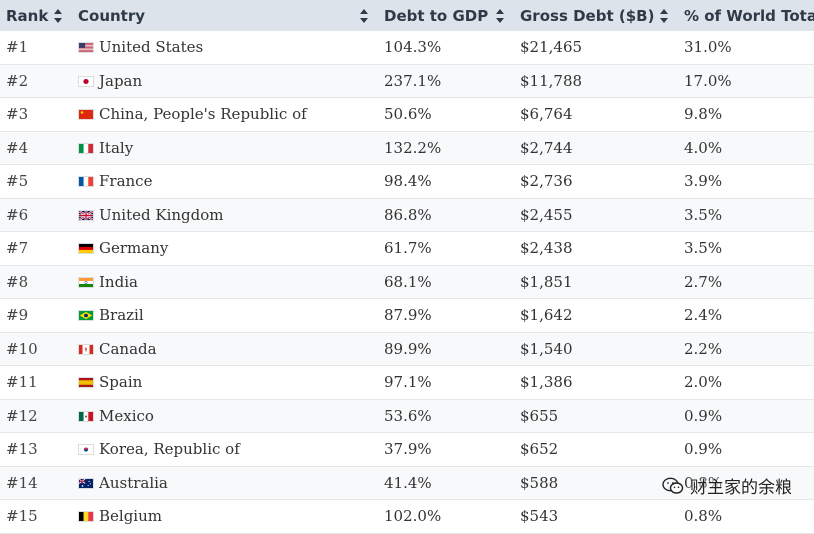  I want to click on gross-debt-cell: $543, so click(596, 516).